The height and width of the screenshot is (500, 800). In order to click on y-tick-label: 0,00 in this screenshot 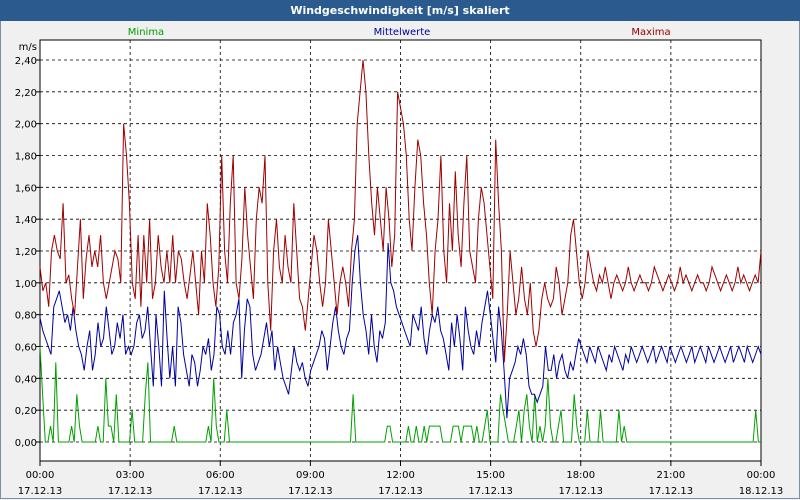, I will do `click(26, 443)`.